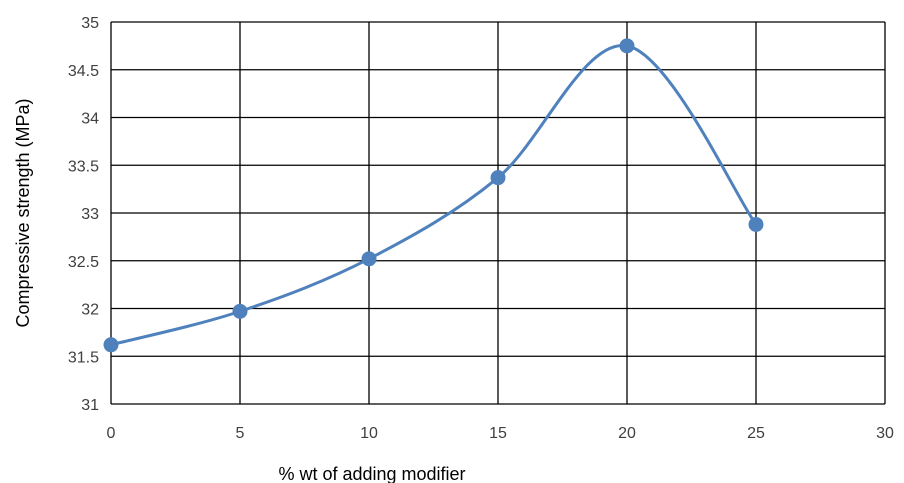  I want to click on x-tick-label-5: 25, so click(756, 433).